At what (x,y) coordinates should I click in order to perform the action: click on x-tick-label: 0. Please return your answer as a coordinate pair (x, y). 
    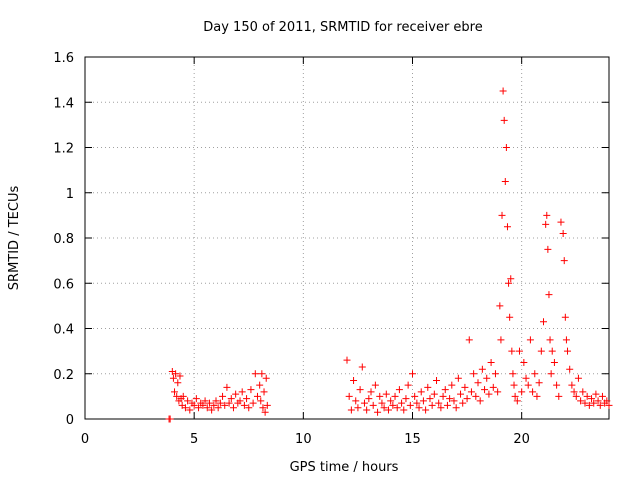
    Looking at the image, I should click on (85, 439).